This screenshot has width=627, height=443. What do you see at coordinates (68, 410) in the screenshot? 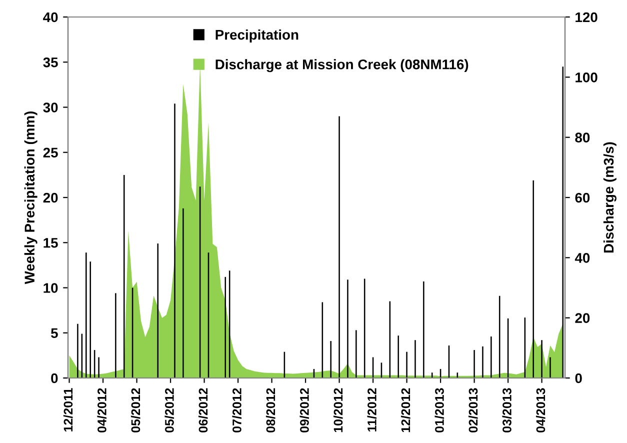
I see `x-tick-label: 12/2011` at bounding box center [68, 410].